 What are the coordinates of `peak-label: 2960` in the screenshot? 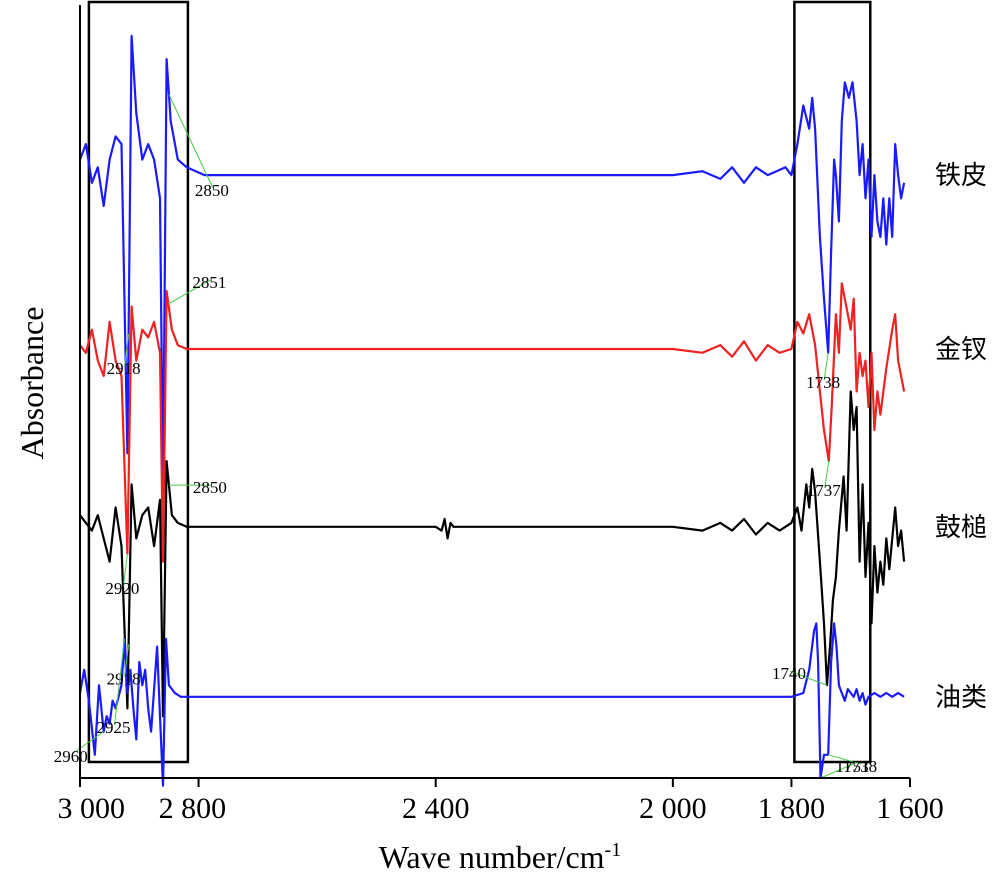 It's located at (71, 756).